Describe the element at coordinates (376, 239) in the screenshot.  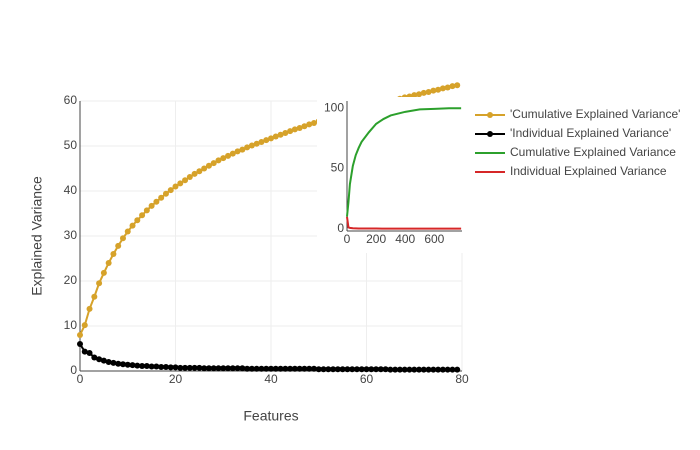
I see `x-tick-label: 200` at that location.